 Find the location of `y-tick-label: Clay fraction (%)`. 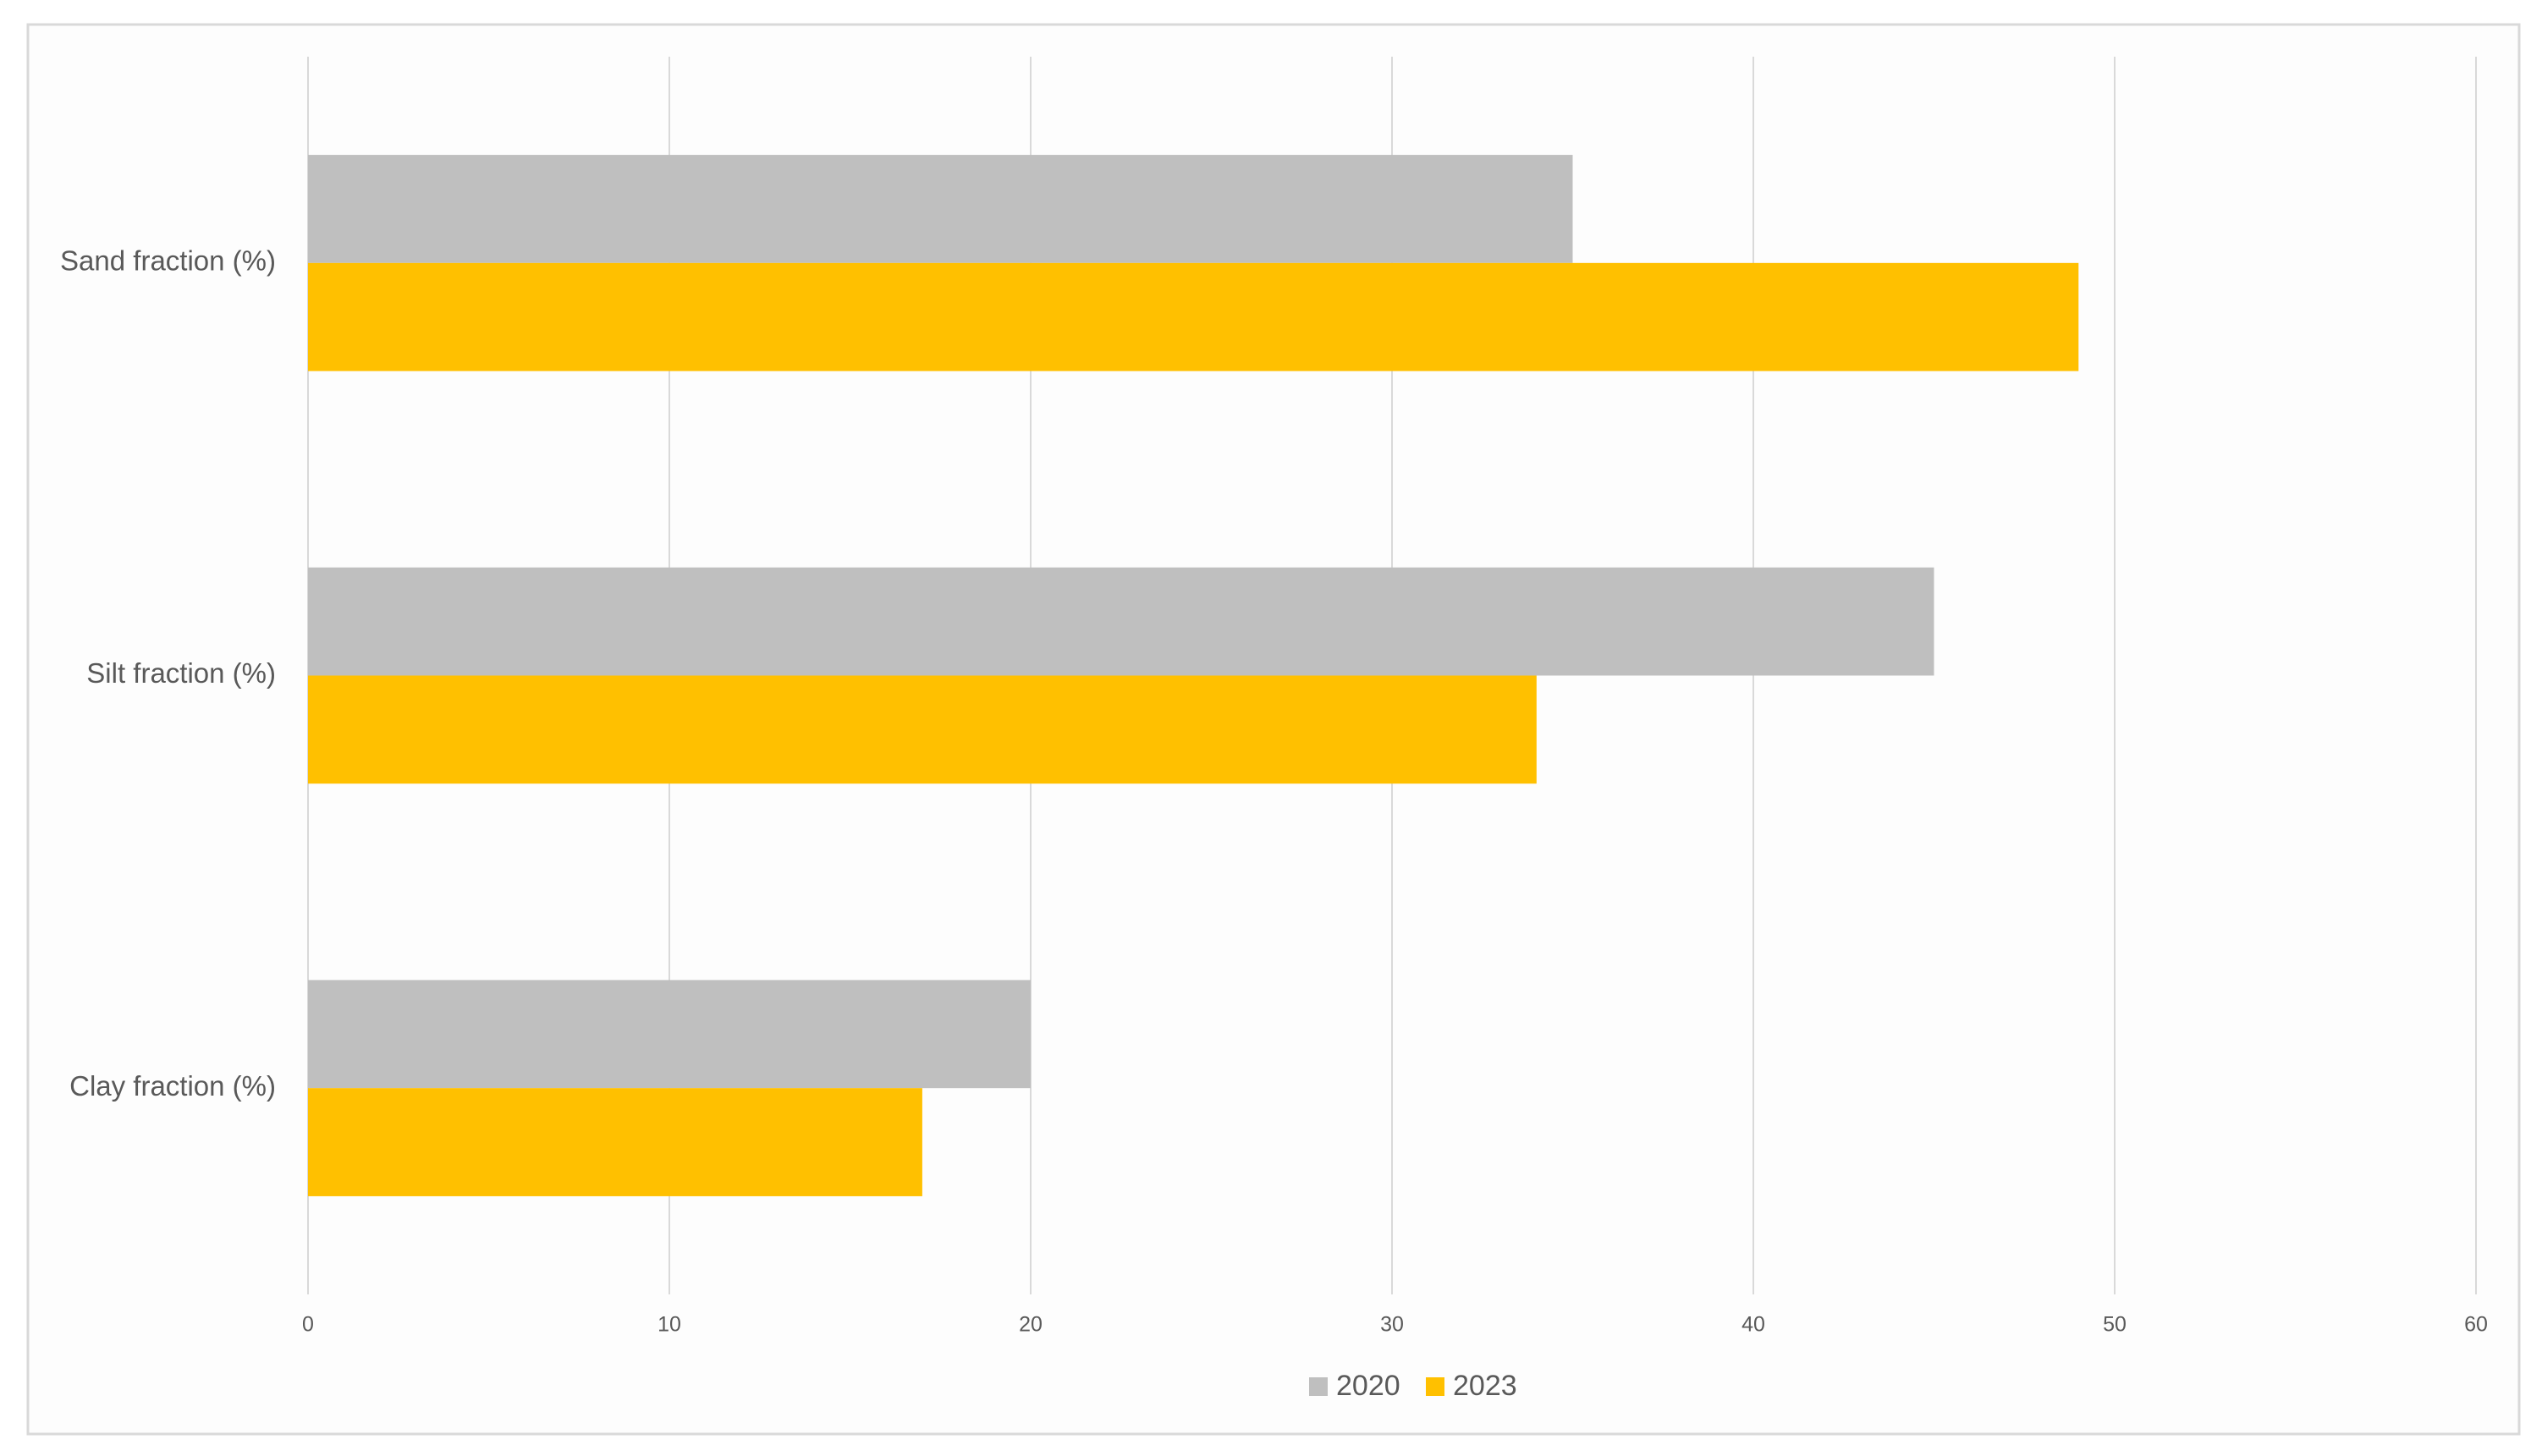

y-tick-label: Clay fraction (%) is located at coordinates (172, 1086).